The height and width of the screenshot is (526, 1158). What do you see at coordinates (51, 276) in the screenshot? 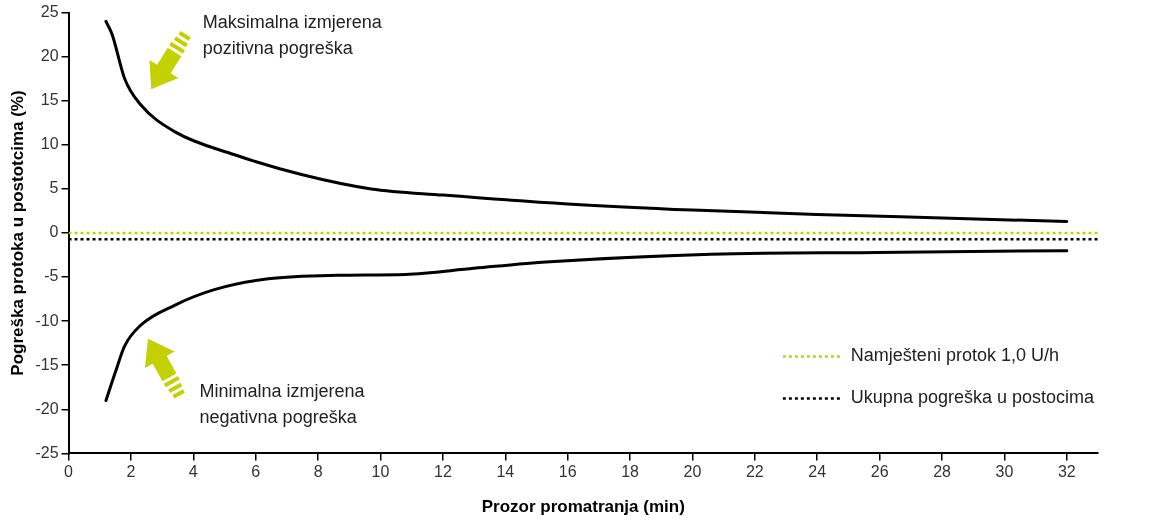
I see `y-tick-label: -5` at bounding box center [51, 276].